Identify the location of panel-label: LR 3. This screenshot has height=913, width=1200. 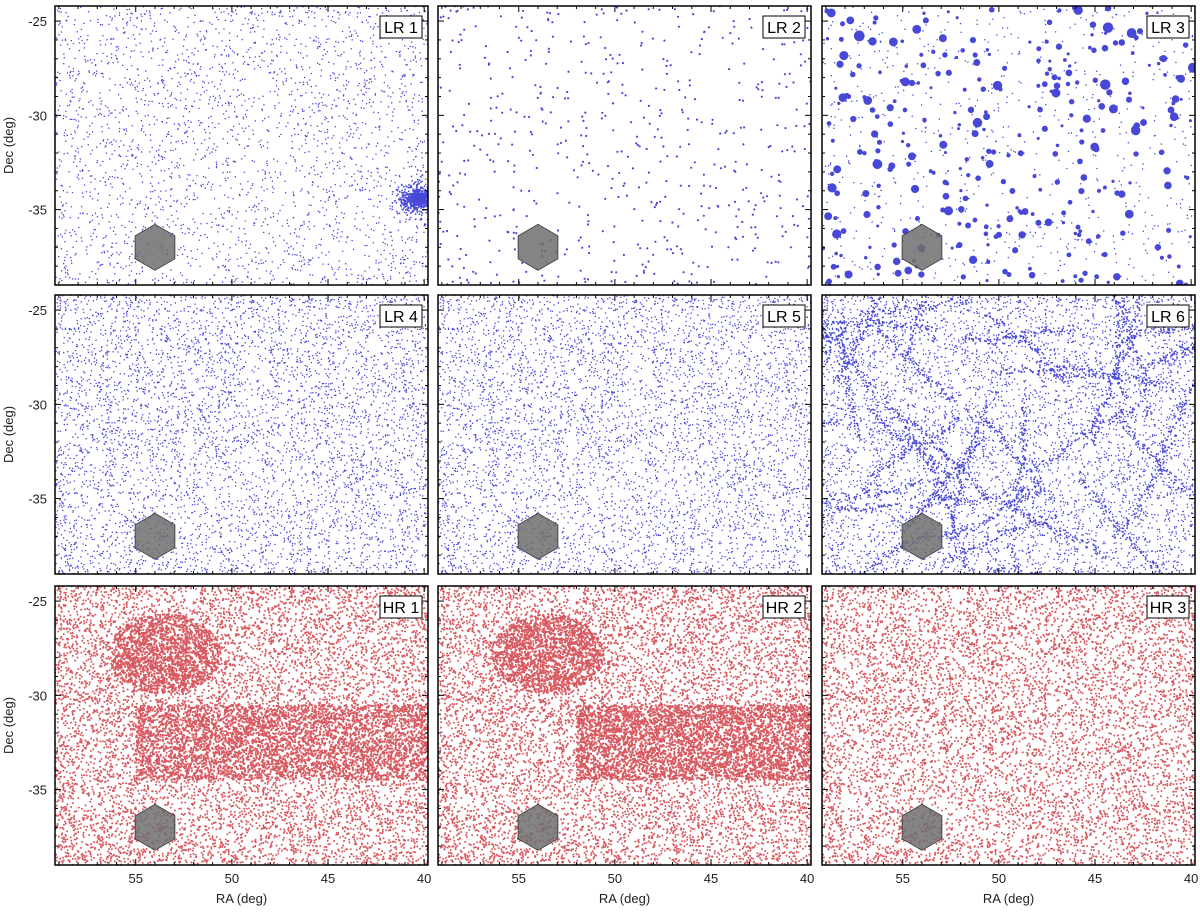
(1168, 27).